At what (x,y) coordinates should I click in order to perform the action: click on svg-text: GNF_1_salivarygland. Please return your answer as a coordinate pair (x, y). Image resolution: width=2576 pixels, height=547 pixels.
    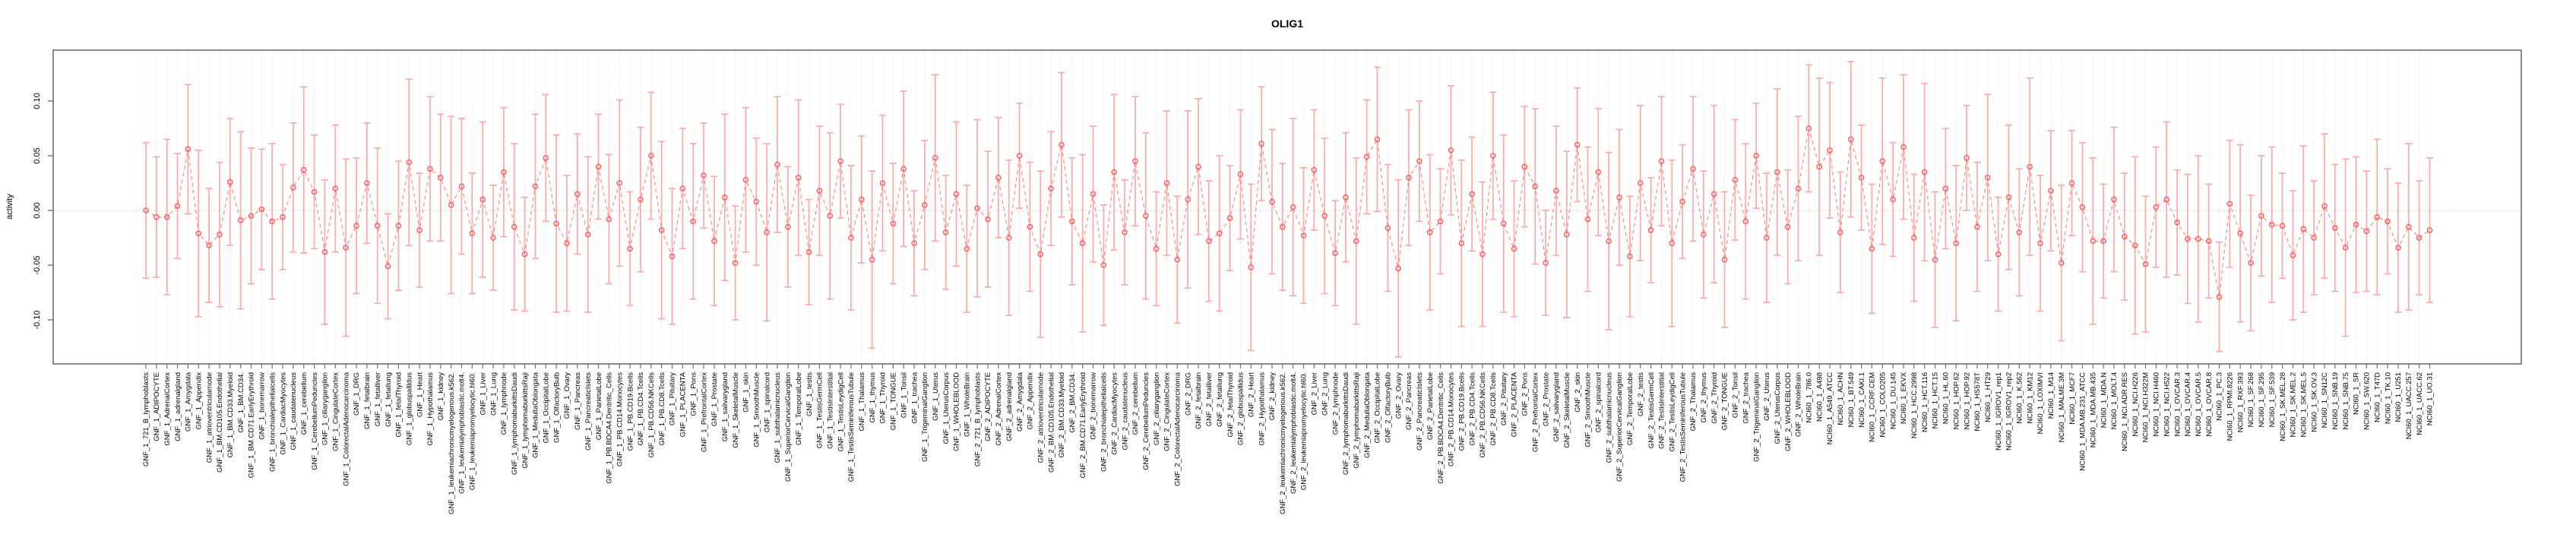
    Looking at the image, I should click on (725, 406).